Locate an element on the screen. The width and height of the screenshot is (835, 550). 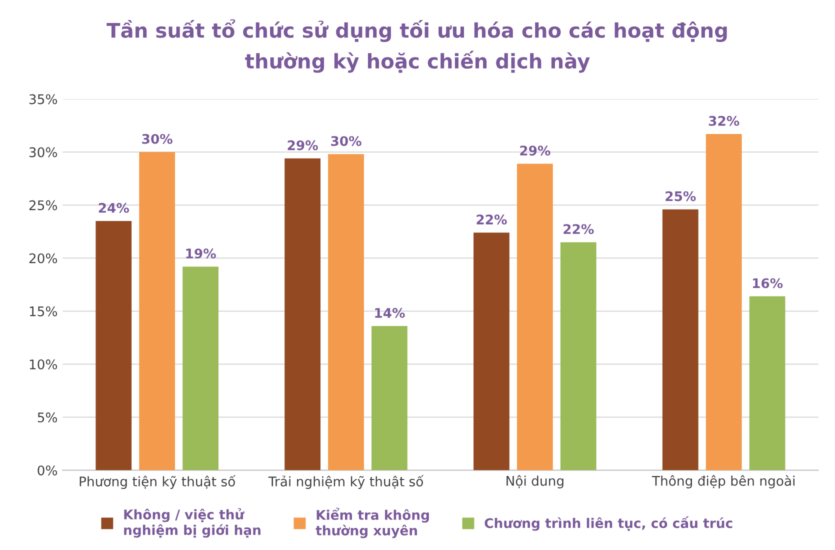
data-label: 25% is located at coordinates (681, 196).